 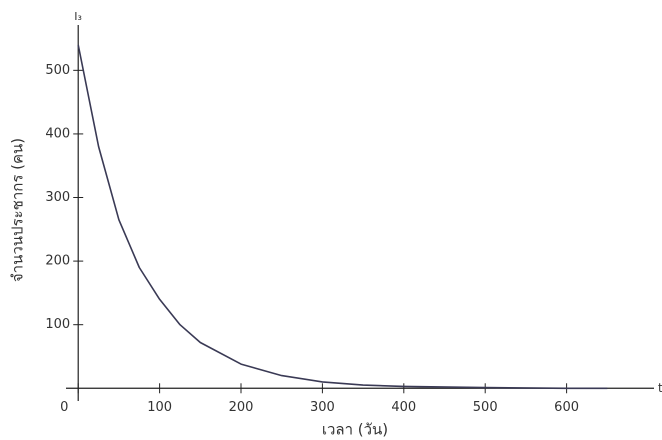 I want to click on y-axis-label: จำนวนประชากร (คน), so click(x=18, y=210).